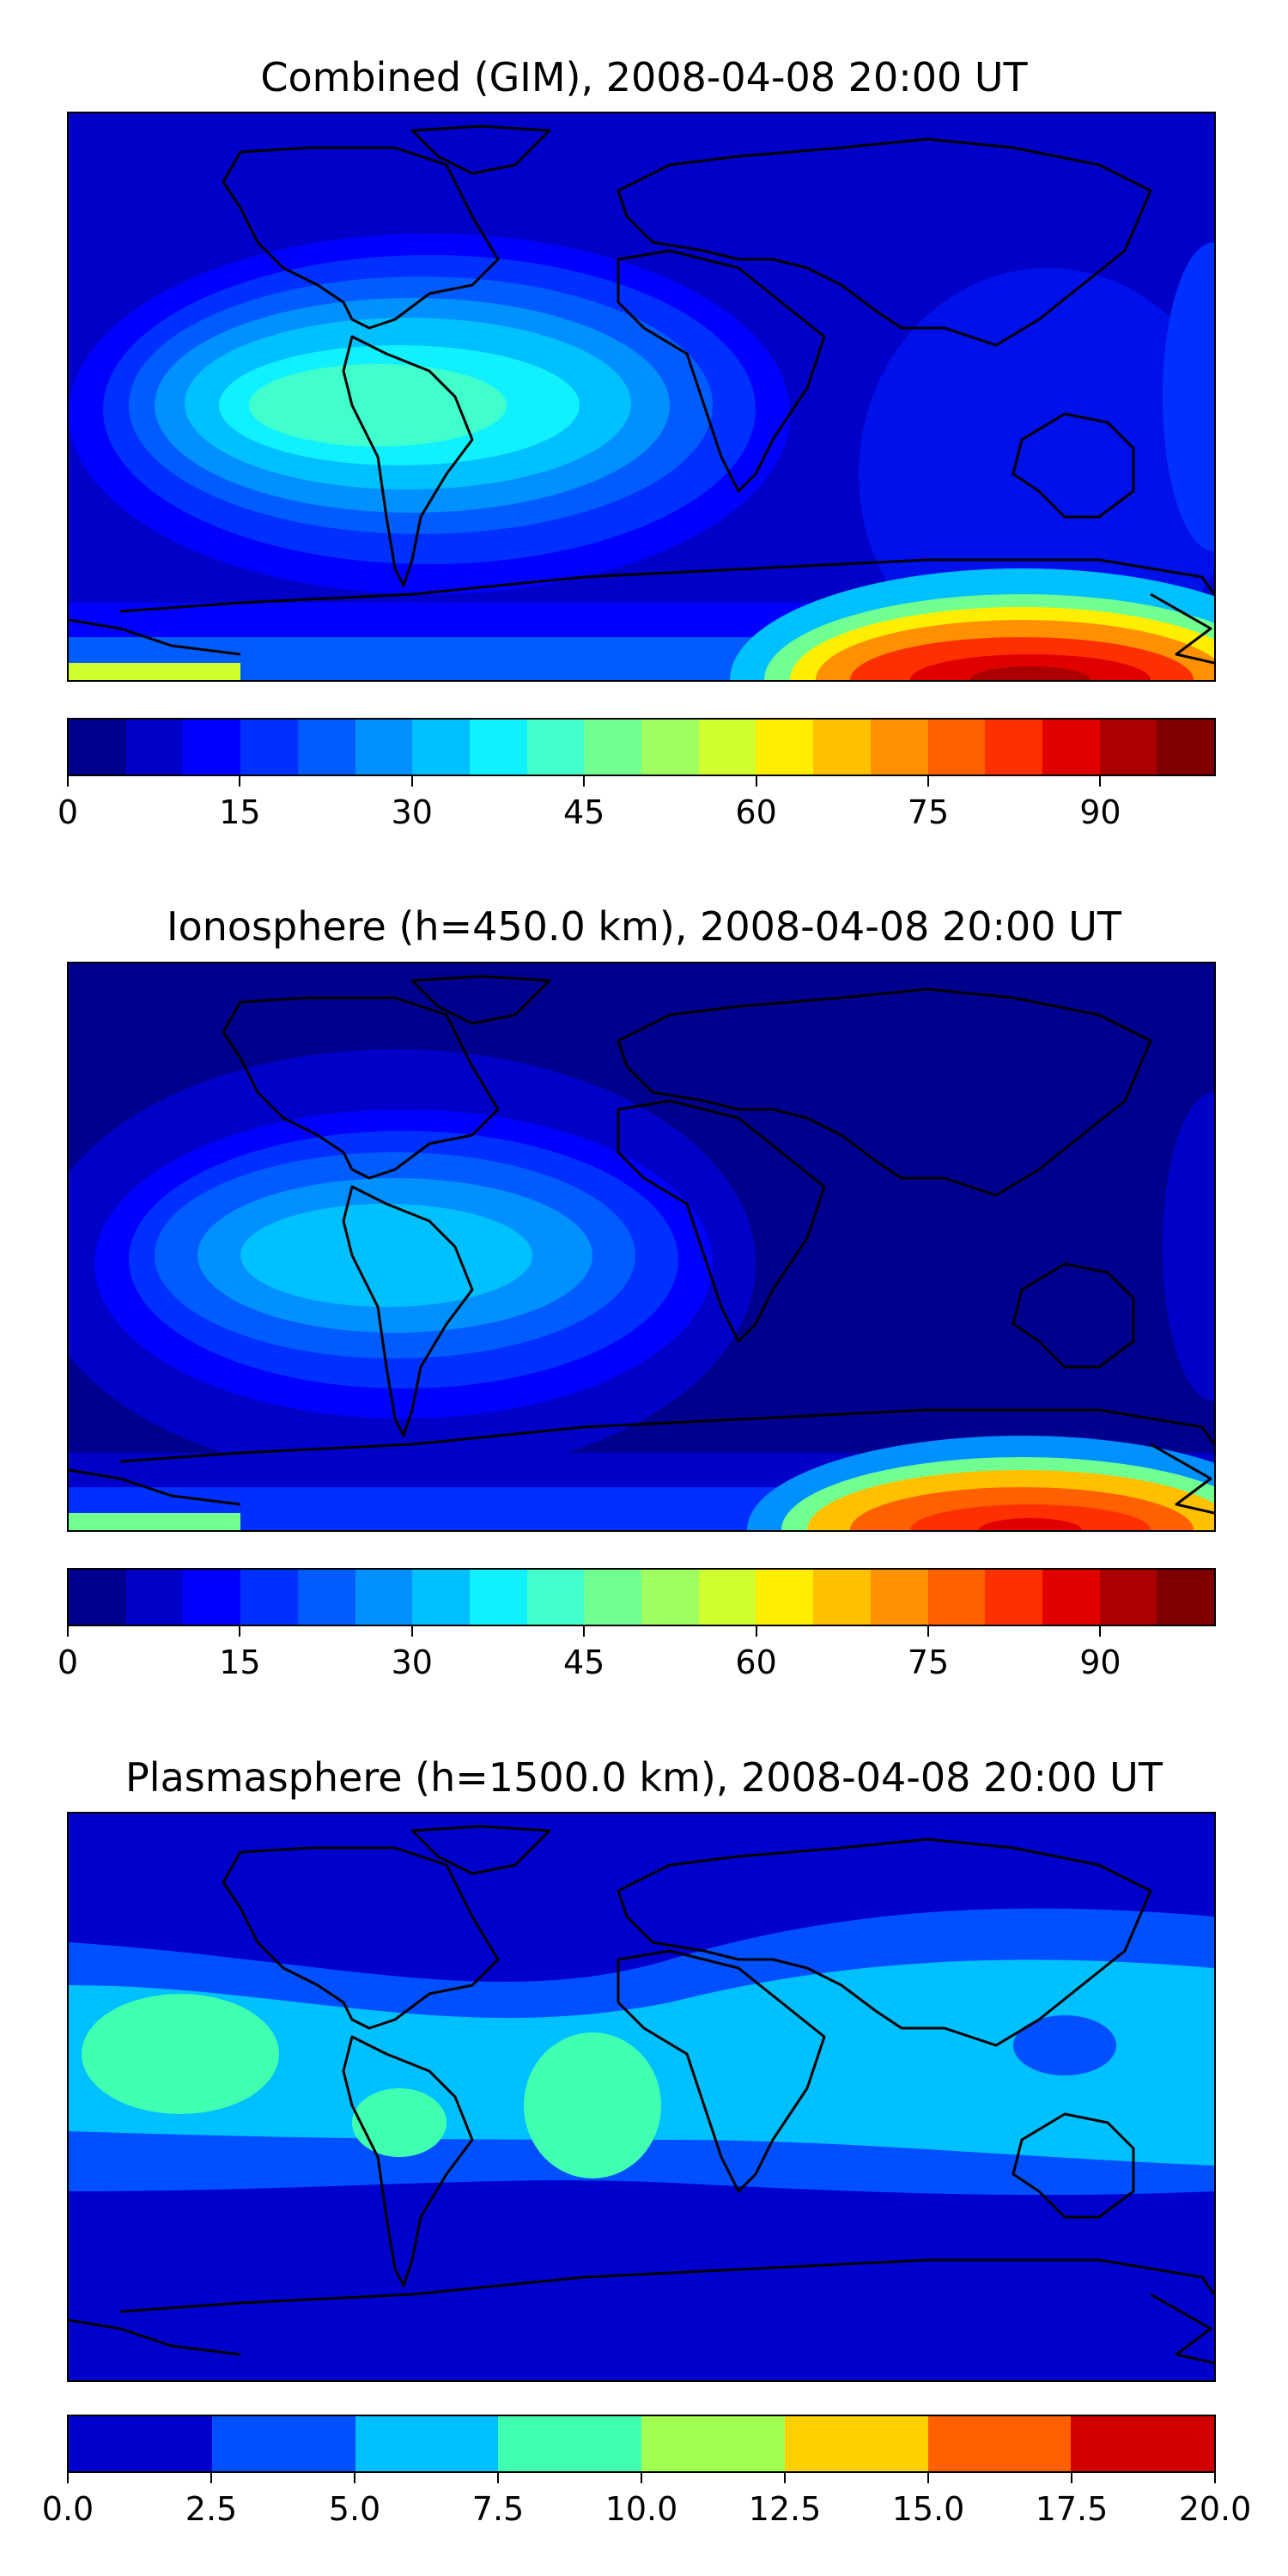 This screenshot has width=1288, height=2576. What do you see at coordinates (212, 2509) in the screenshot?
I see `colorbar-tick-label: 2.5` at bounding box center [212, 2509].